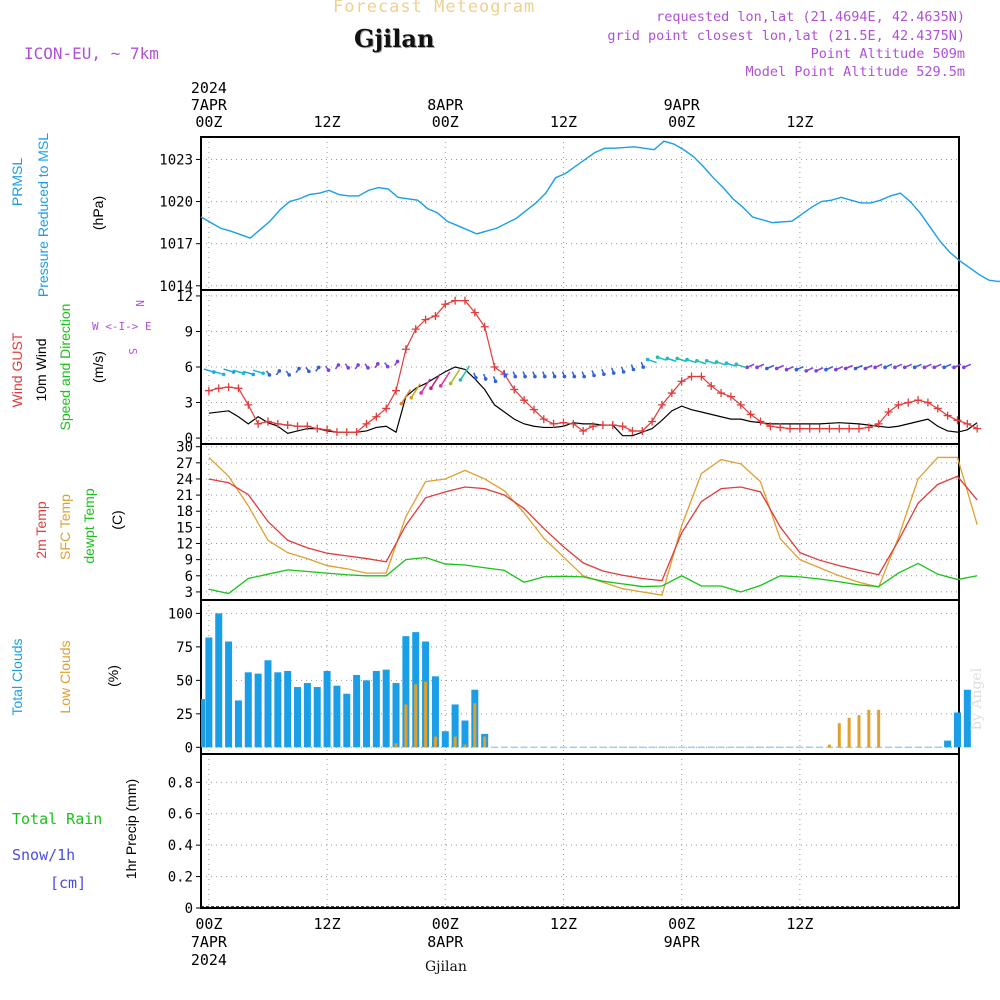  I want to click on y-tick-label: 6, so click(189, 368).